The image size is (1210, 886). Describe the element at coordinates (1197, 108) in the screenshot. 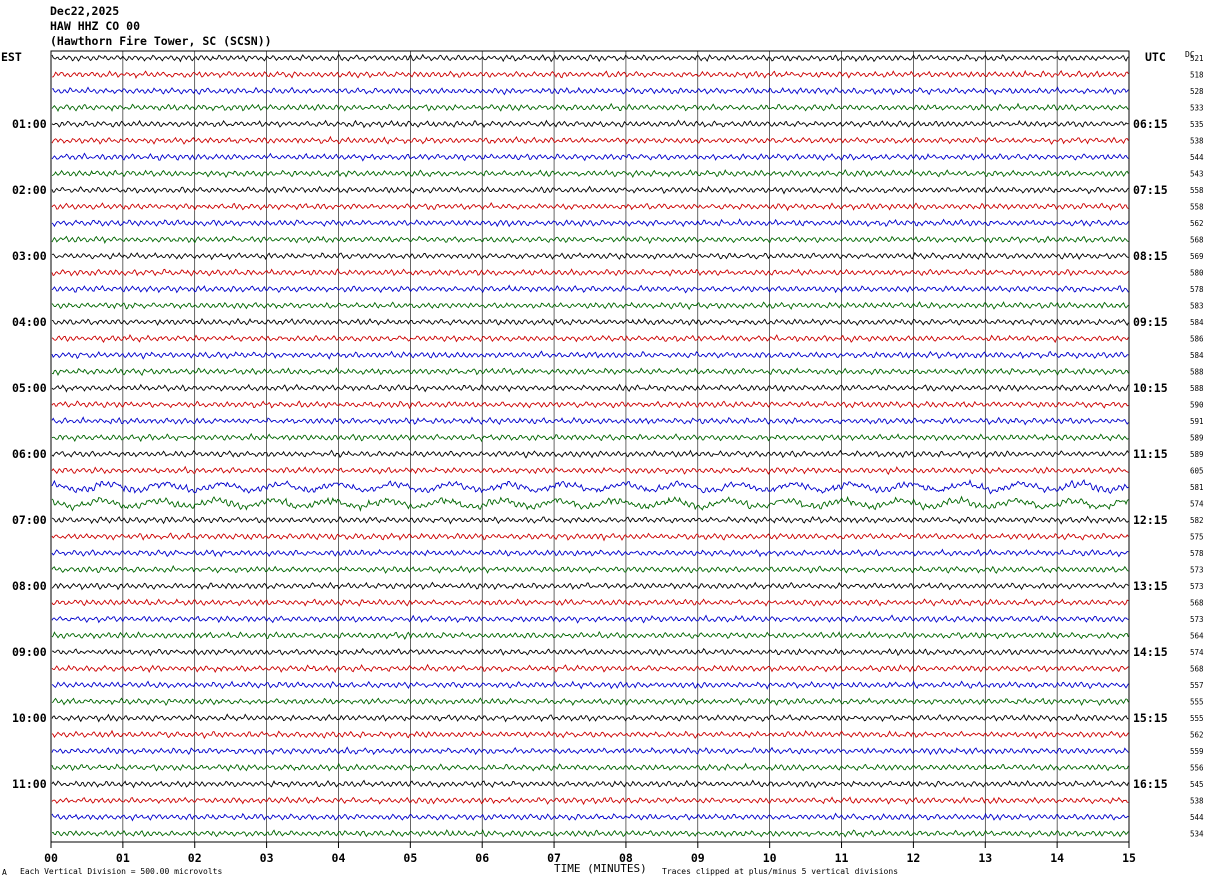

I see `dc-offset-value: 533` at that location.